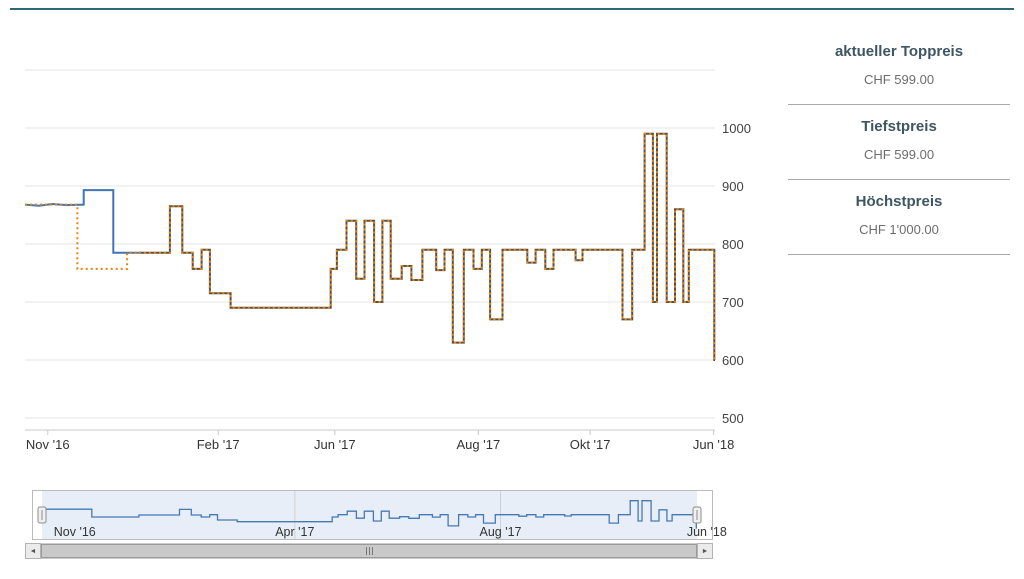 The height and width of the screenshot is (579, 1024). Describe the element at coordinates (899, 67) in the screenshot. I see `stat-current-top-price: aktueller Toppreis CHF 599.00` at that location.